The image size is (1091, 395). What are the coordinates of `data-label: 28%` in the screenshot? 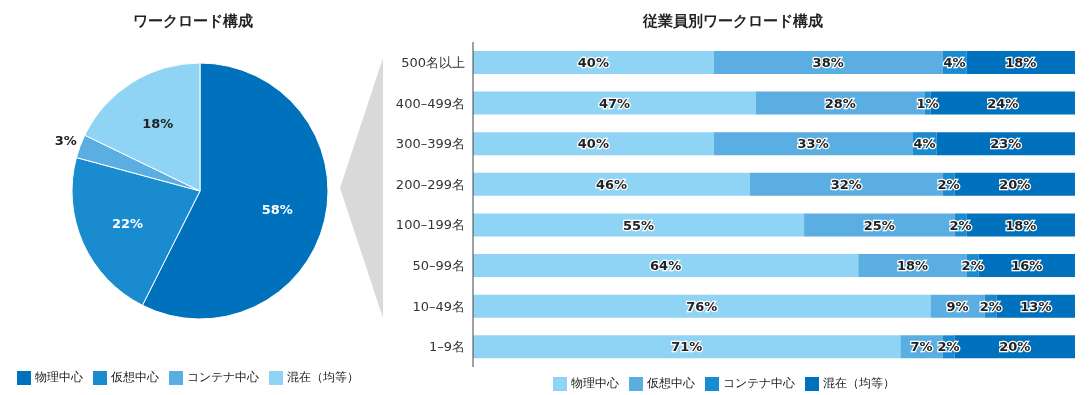 It's located at (840, 103).